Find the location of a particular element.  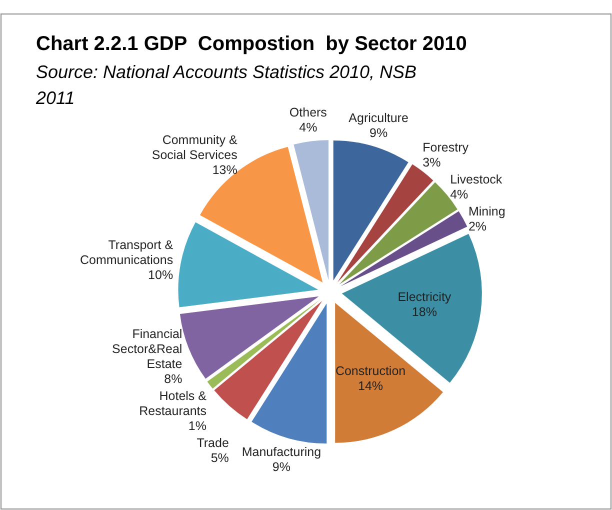

chart-title: Chart 2.2.1 GDP Compostion by Sector 2010 is located at coordinates (251, 44).